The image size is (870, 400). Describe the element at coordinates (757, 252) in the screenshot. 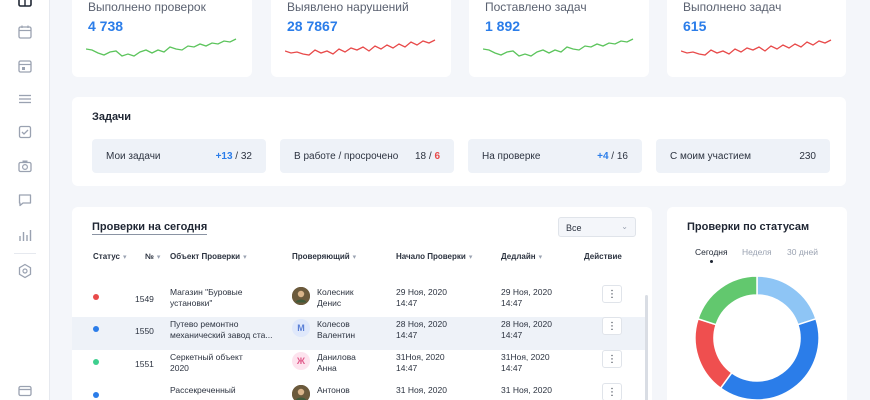

I see `tab-week: Неделя` at that location.